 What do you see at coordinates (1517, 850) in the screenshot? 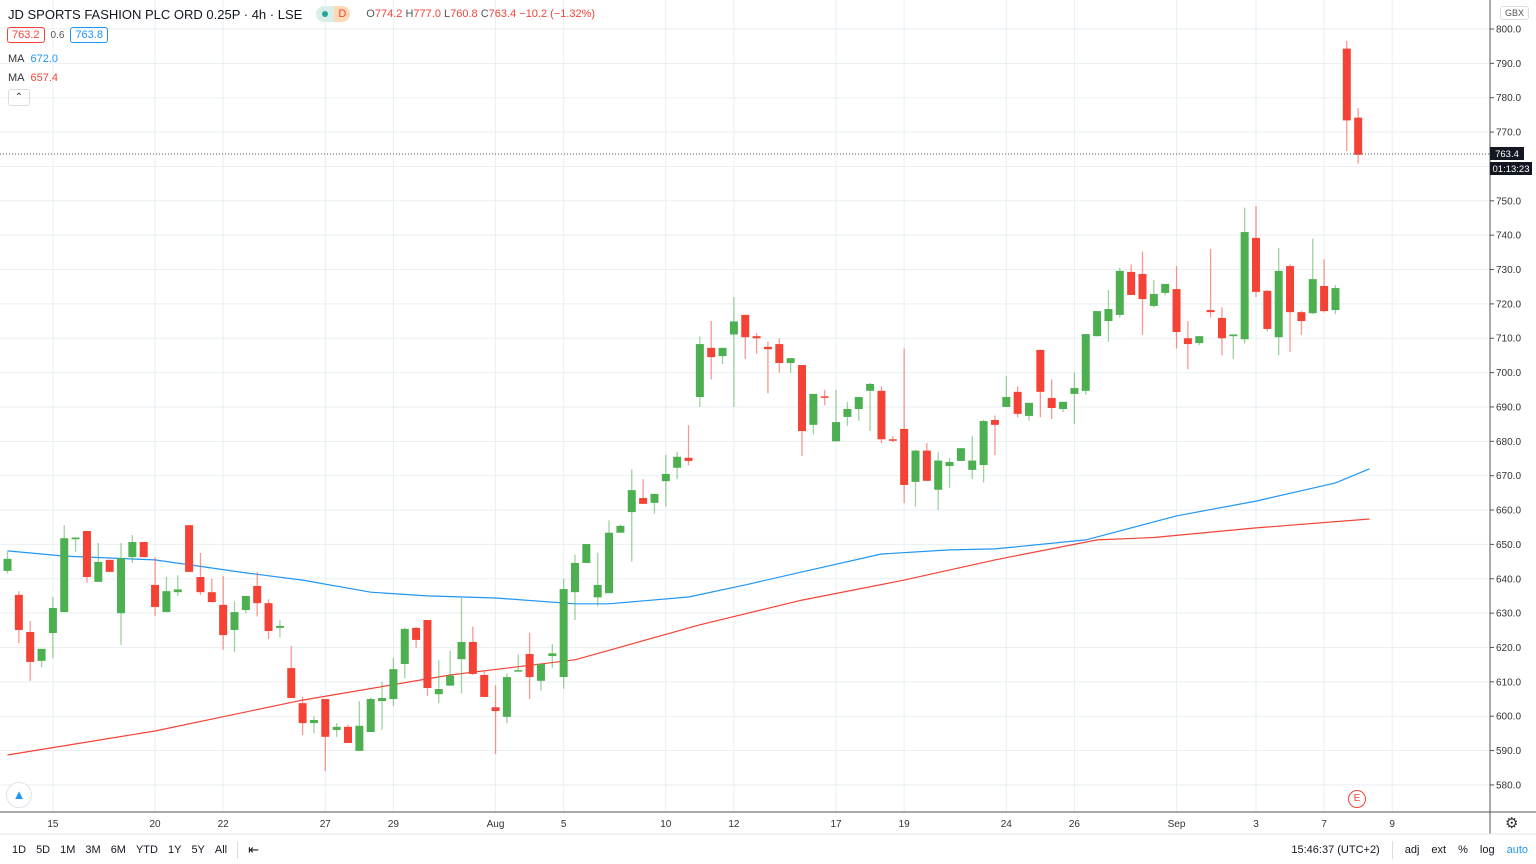
I see `auto-toggle: auto` at bounding box center [1517, 850].